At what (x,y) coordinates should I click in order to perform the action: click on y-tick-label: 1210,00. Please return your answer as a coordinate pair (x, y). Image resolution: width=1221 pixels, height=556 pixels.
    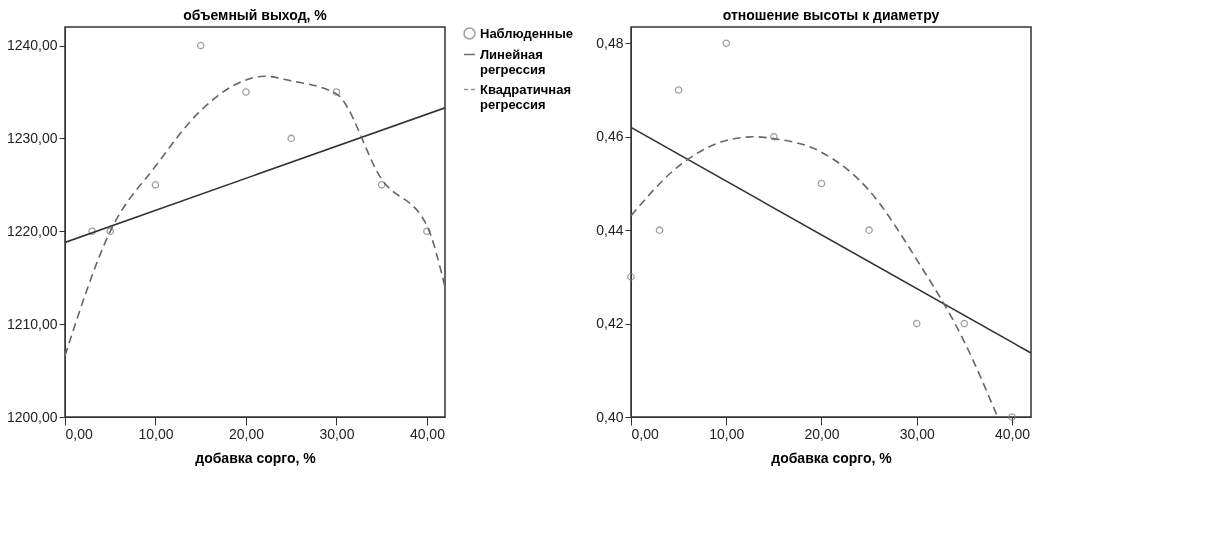
    Looking at the image, I should click on (32, 323).